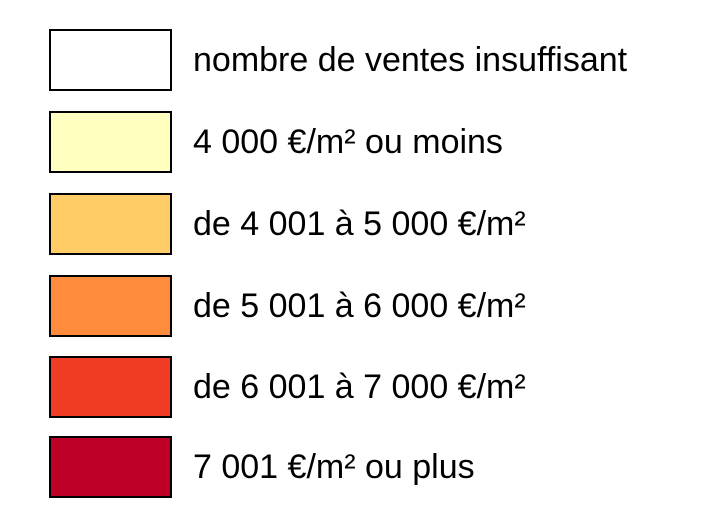 This screenshot has width=705, height=525. I want to click on legend-label: 7 001 €/m² ou plus, so click(334, 467).